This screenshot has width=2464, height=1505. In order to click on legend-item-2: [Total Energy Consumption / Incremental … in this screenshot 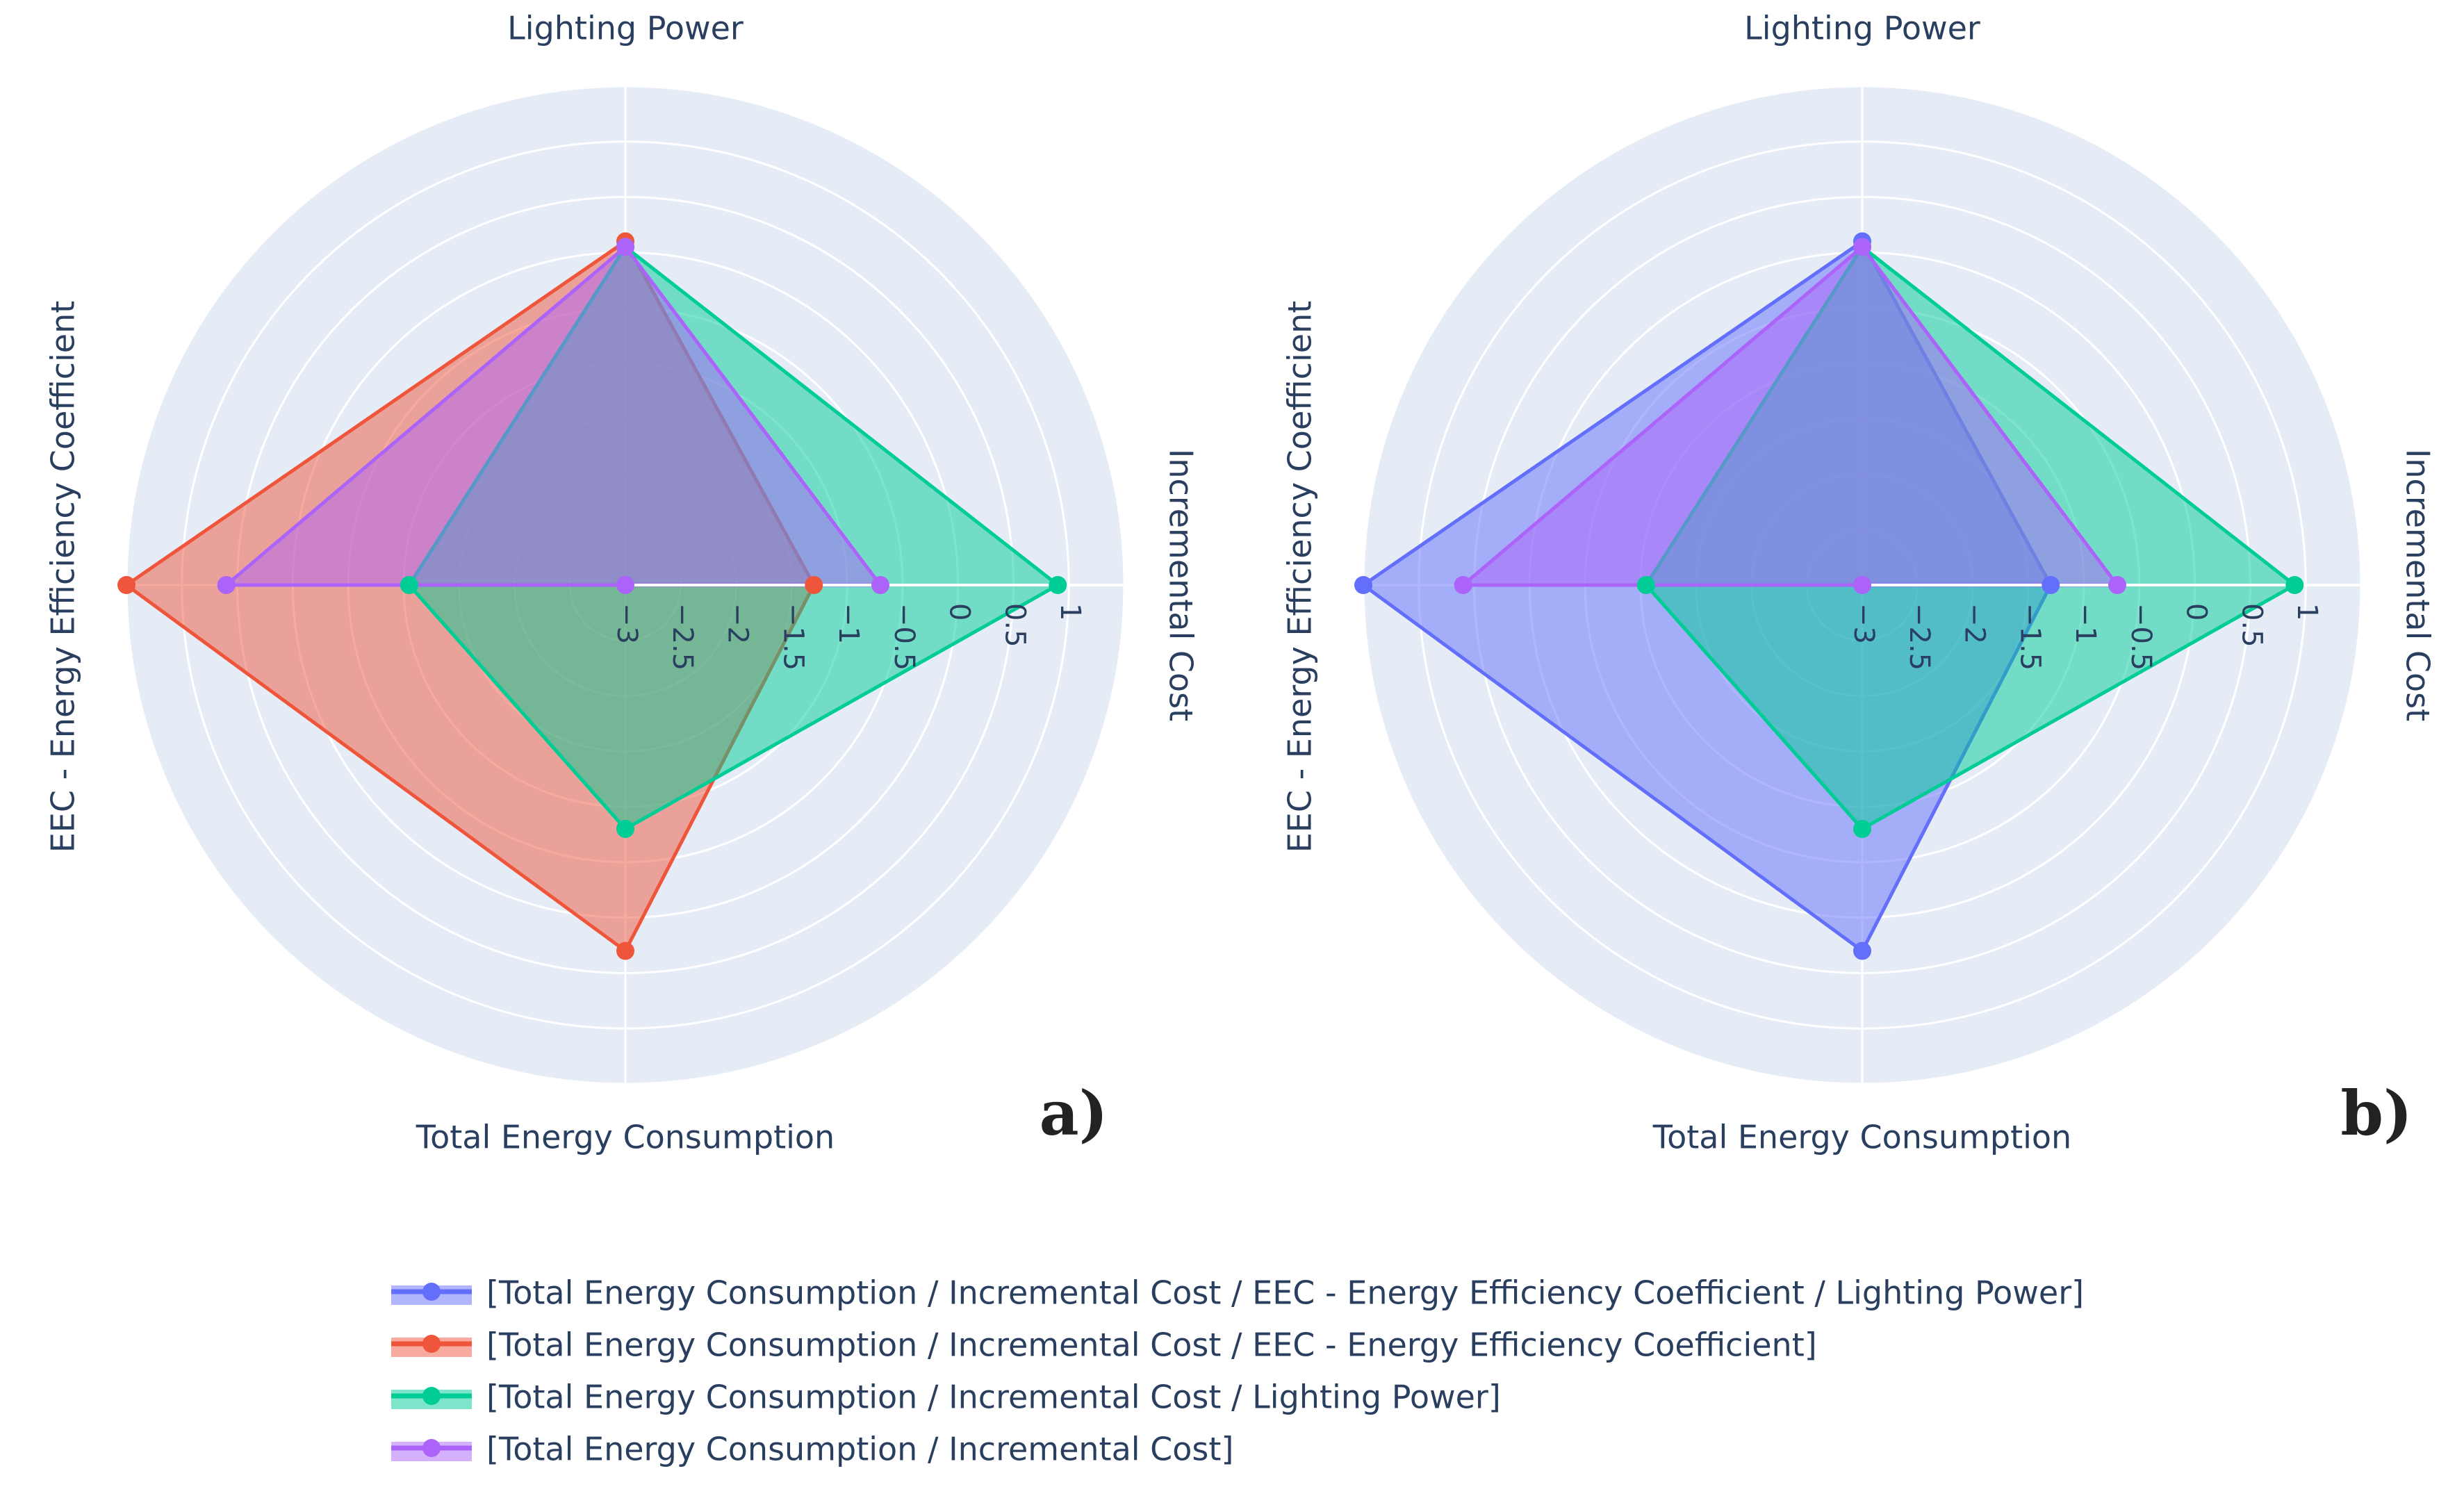, I will do `click(1104, 1345)`.